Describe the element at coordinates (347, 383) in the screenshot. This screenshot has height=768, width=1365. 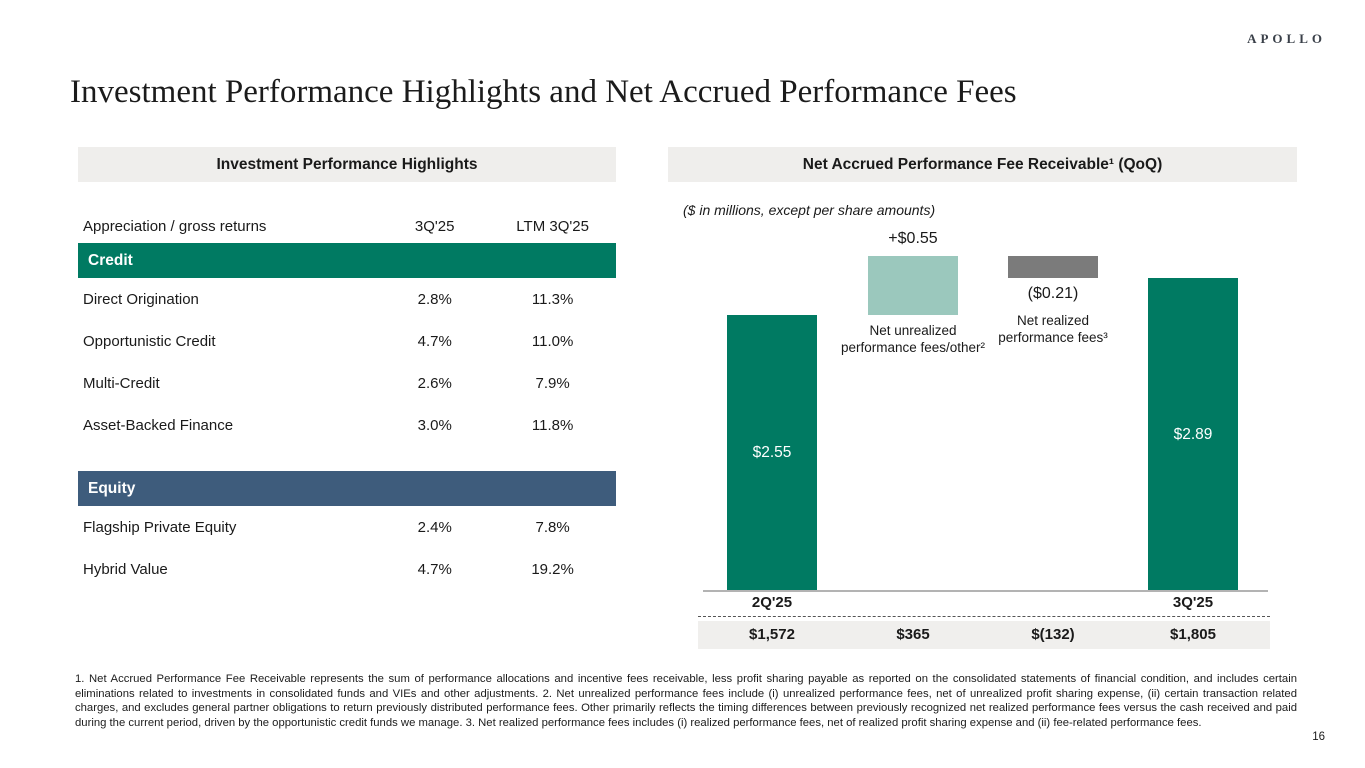
I see `table-row: Multi-Credit 2.6% 7.9%` at that location.